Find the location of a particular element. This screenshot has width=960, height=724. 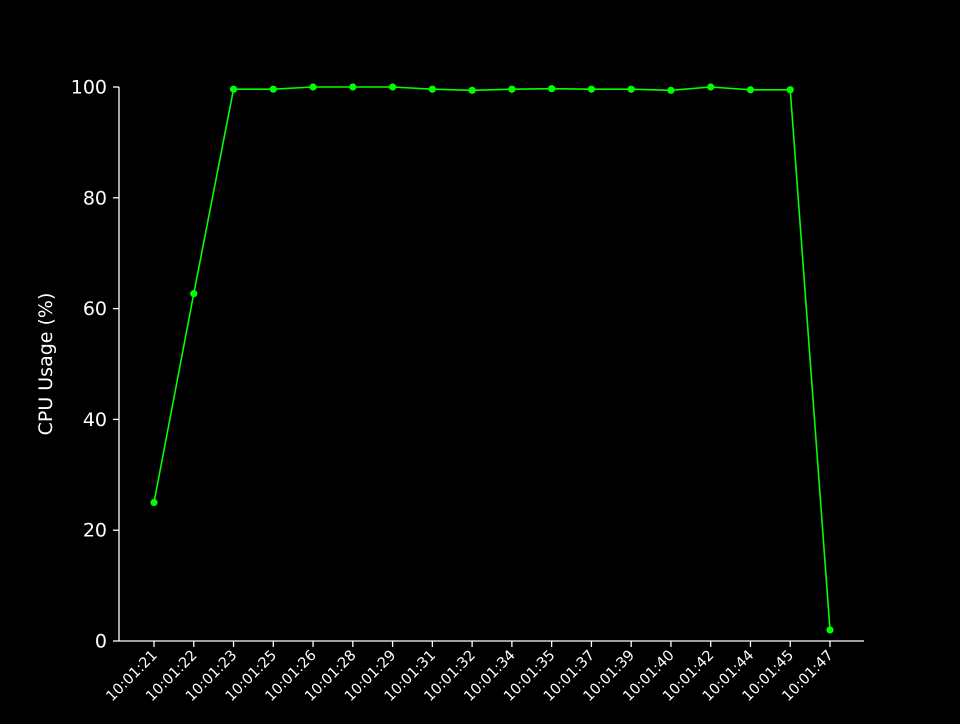

y-axis-label: CPU Usage (%) is located at coordinates (46, 364).